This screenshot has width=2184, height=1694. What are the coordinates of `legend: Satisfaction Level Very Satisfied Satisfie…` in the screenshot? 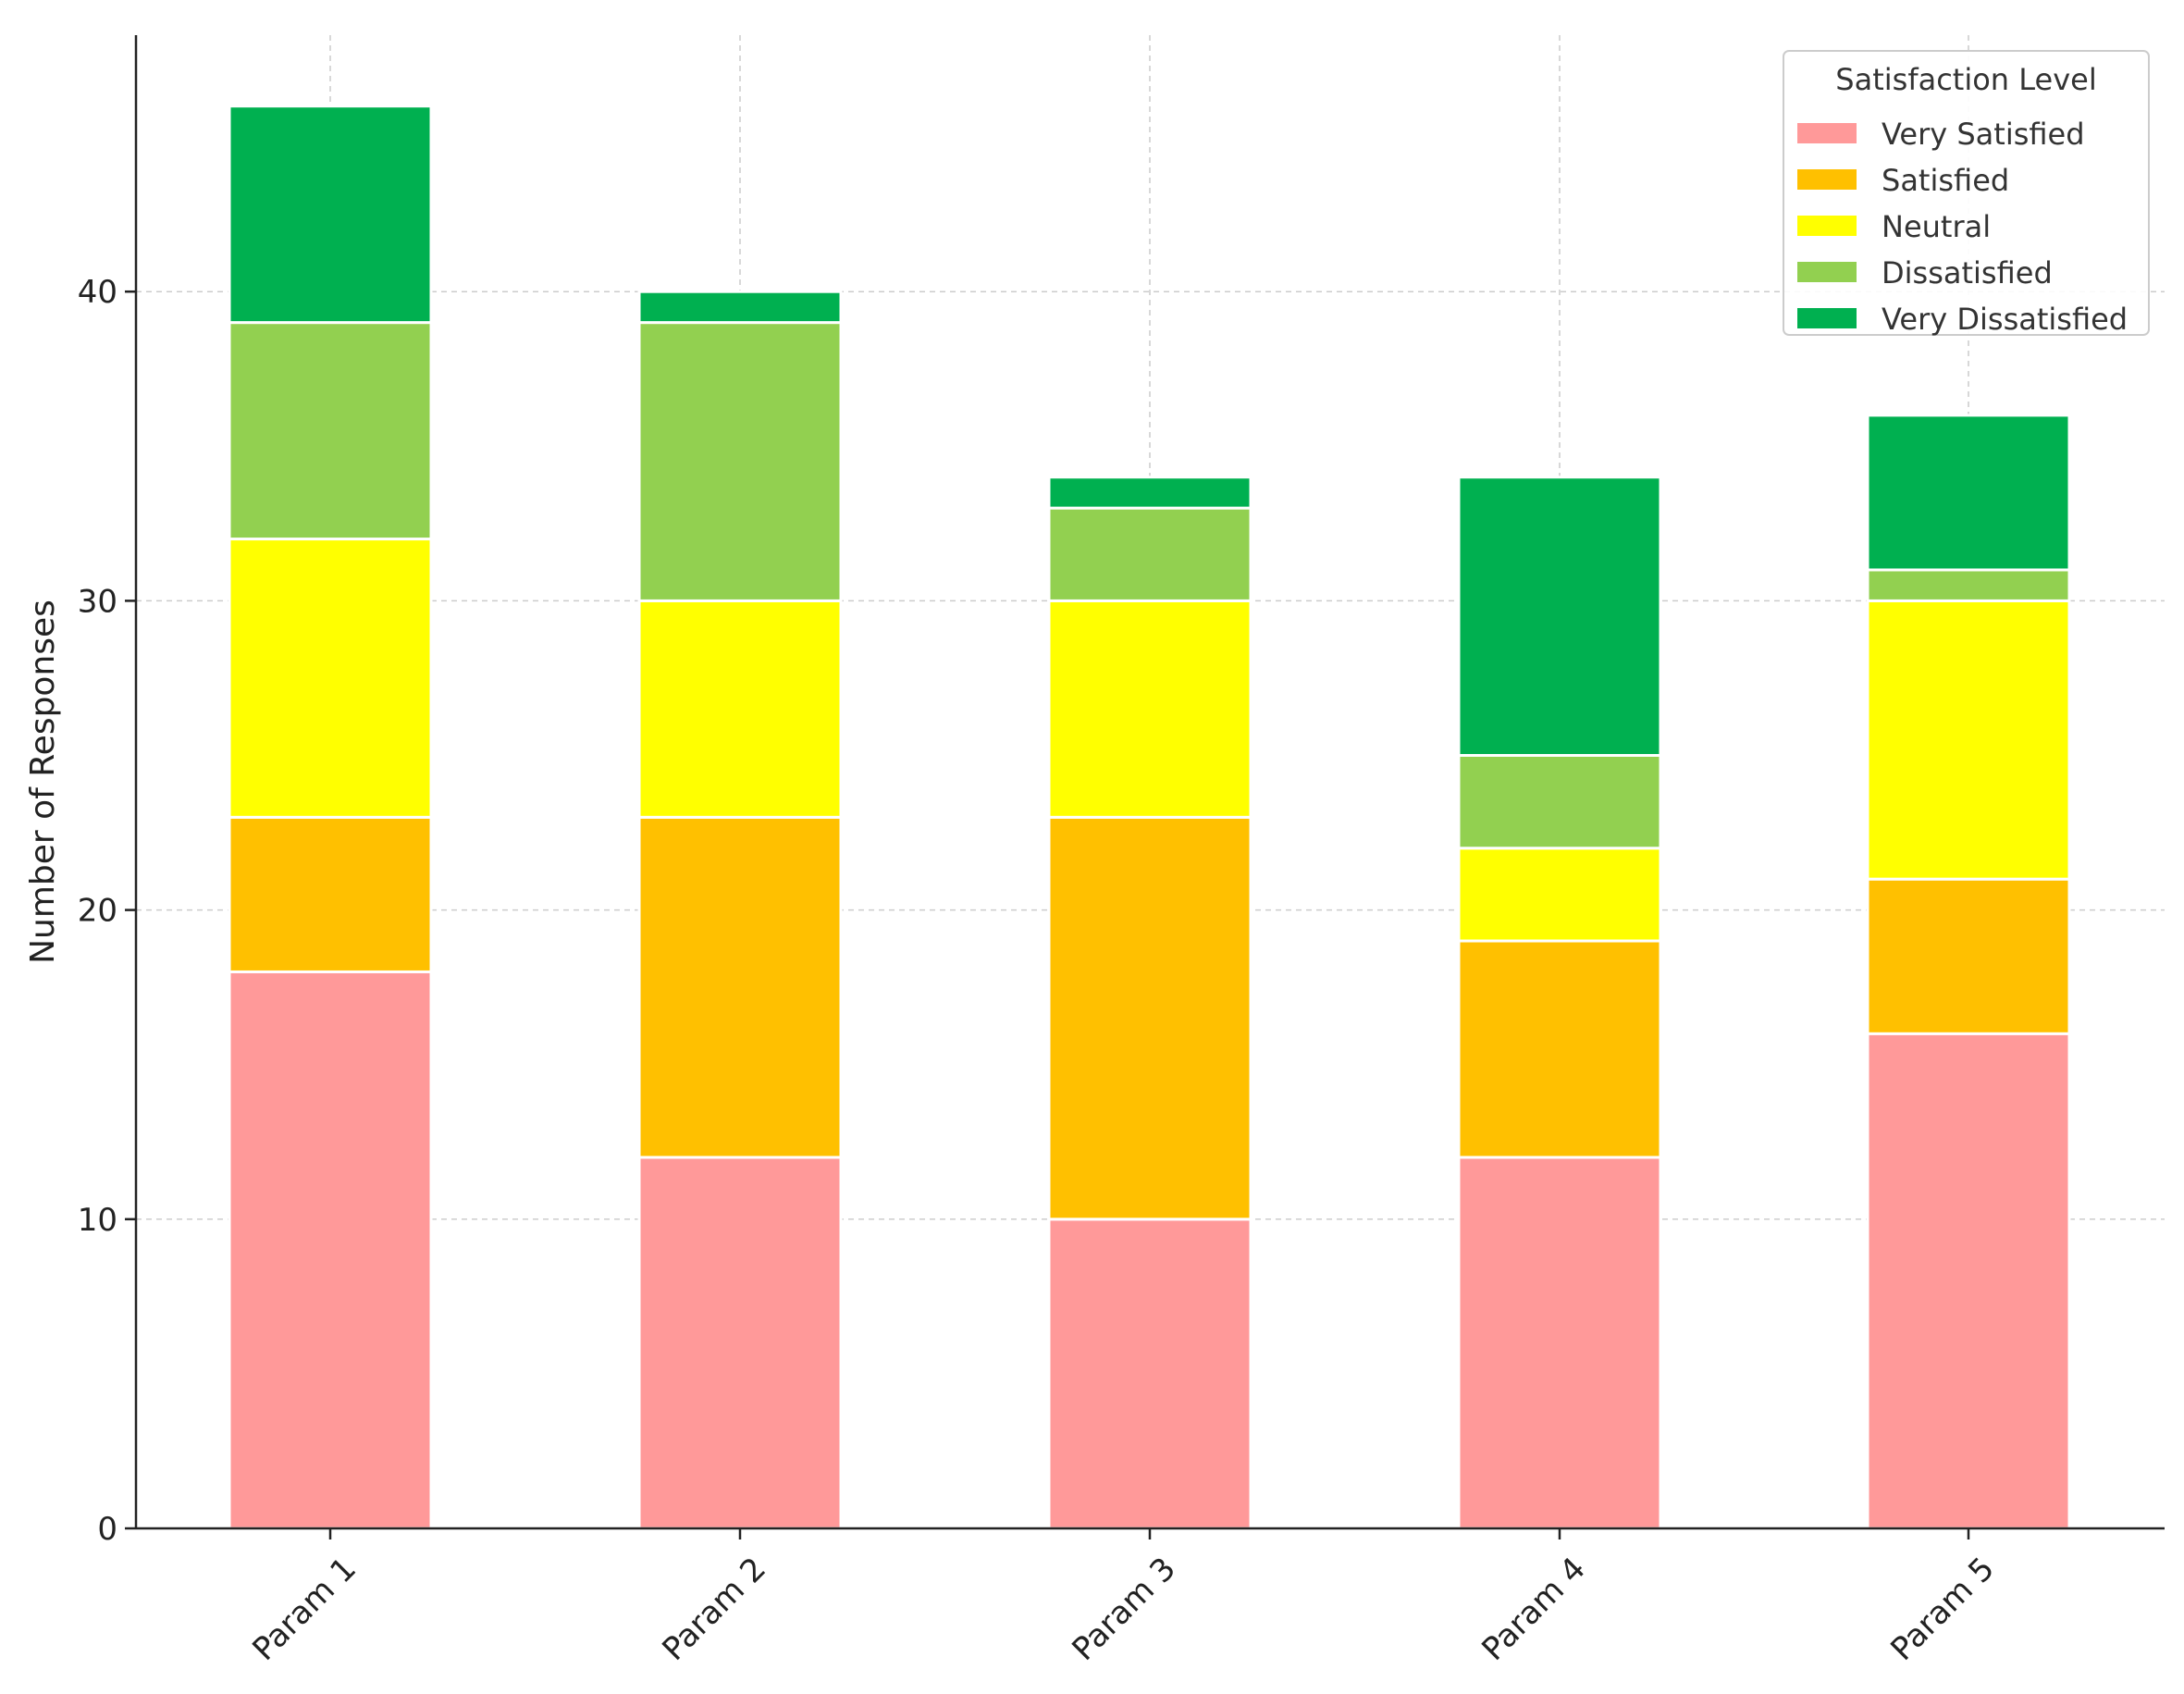 It's located at (1967, 193).